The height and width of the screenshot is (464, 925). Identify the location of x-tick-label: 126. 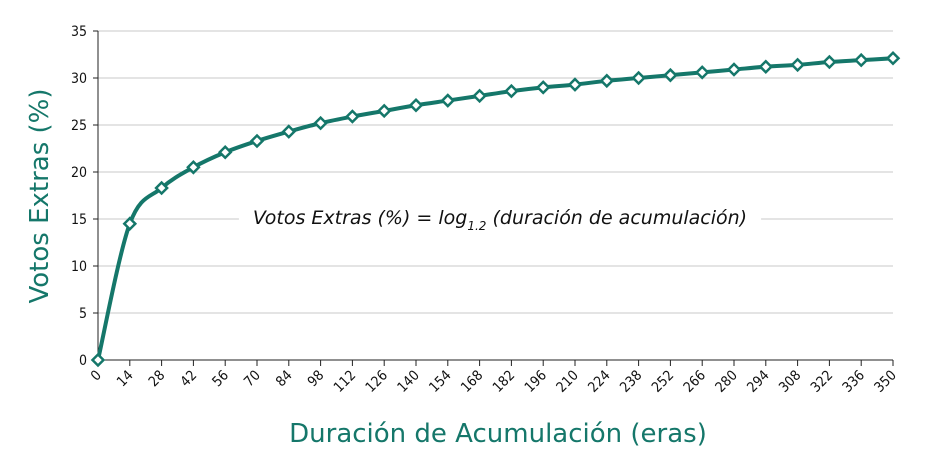
(377, 382).